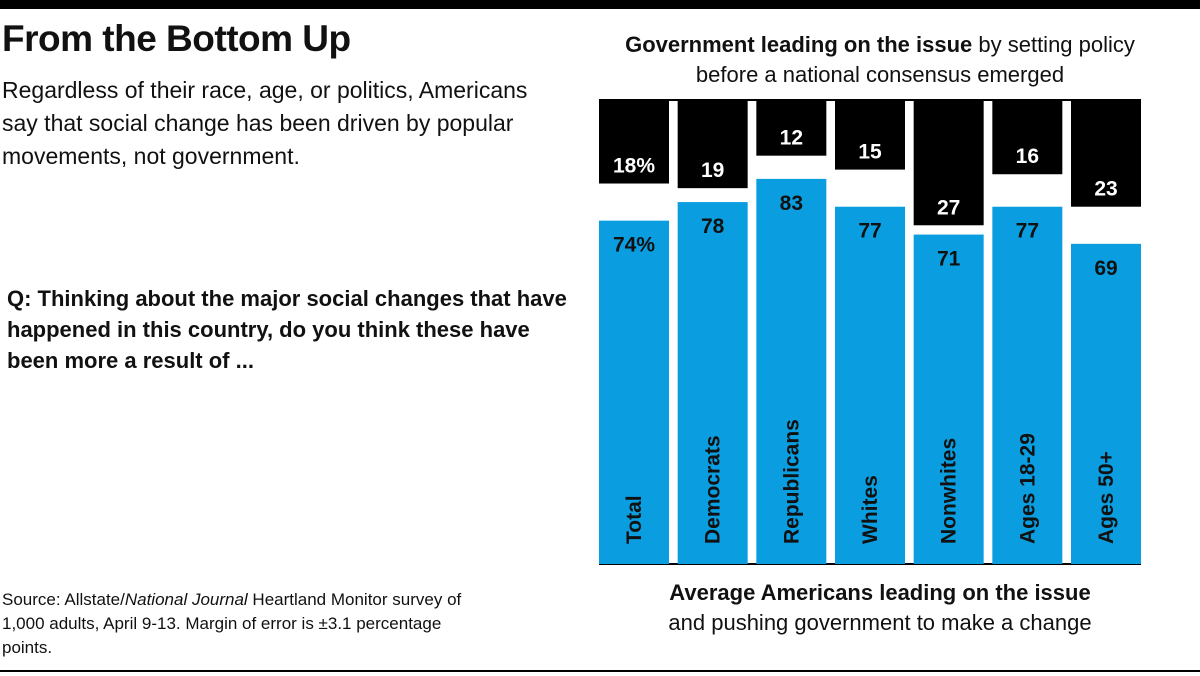 The image size is (1200, 676). I want to click on top-rule, so click(600, 4).